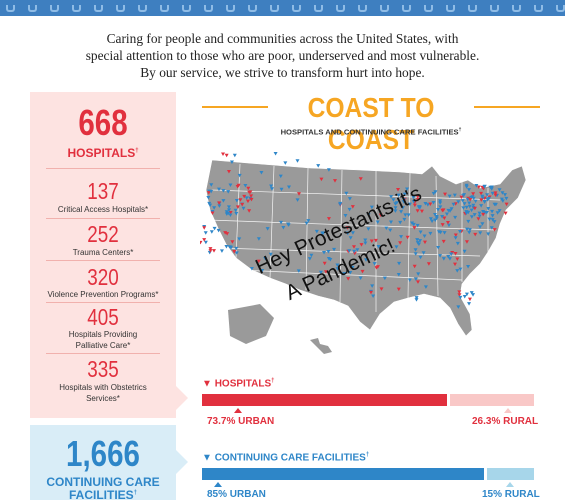 The height and width of the screenshot is (500, 565). I want to click on rural-tick-icon, so click(508, 410).